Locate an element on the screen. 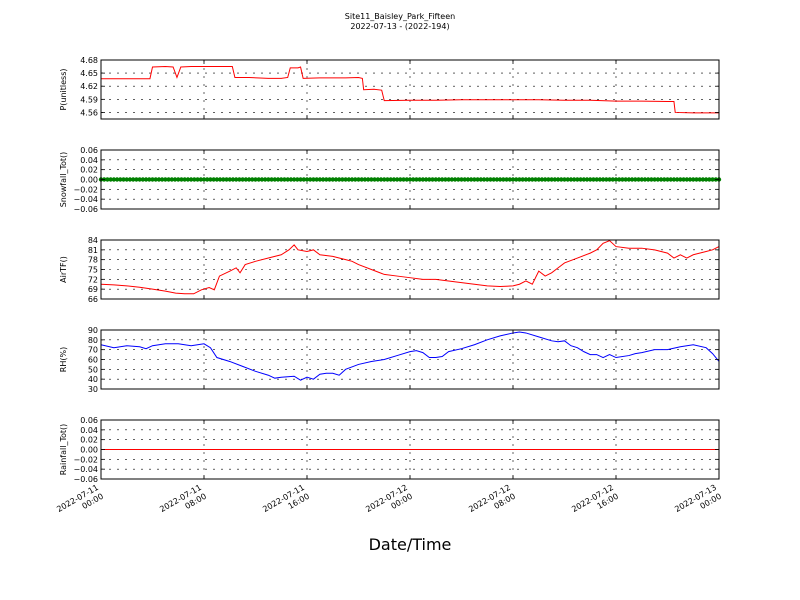 The image size is (800, 600). chart-title: Site11_Baisley_Park_Fifteen is located at coordinates (400, 16).